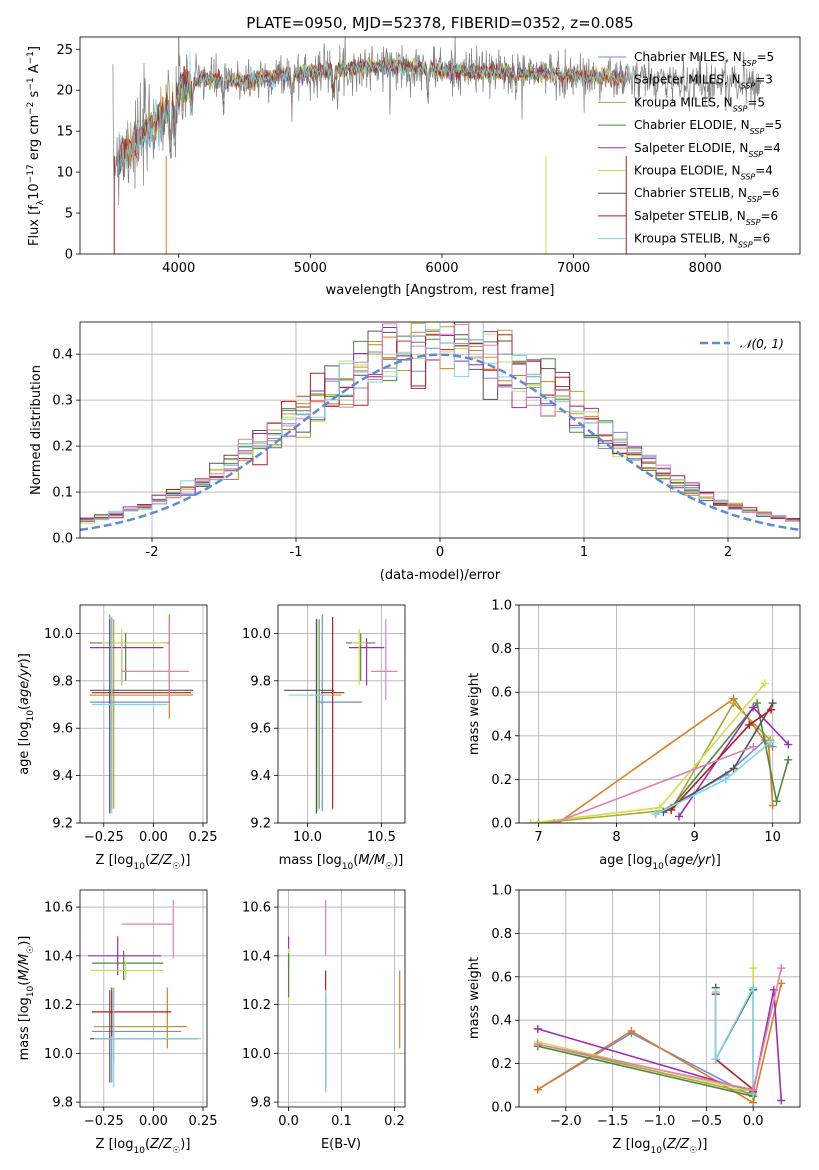 The width and height of the screenshot is (819, 1170). Describe the element at coordinates (203, 837) in the screenshot. I see `x-tick-label: 0.25` at that location.